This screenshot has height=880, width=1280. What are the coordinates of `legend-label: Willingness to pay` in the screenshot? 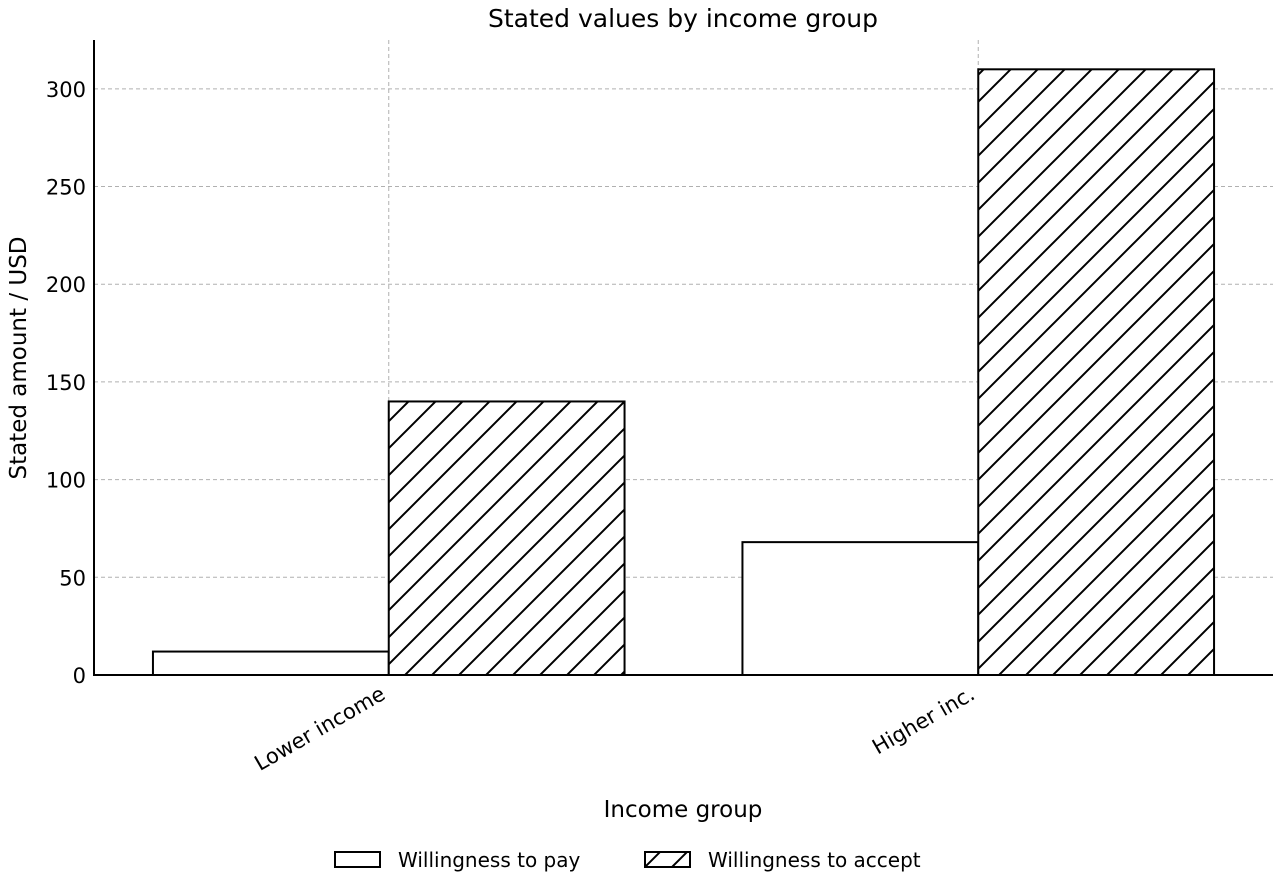 It's located at (489, 860).